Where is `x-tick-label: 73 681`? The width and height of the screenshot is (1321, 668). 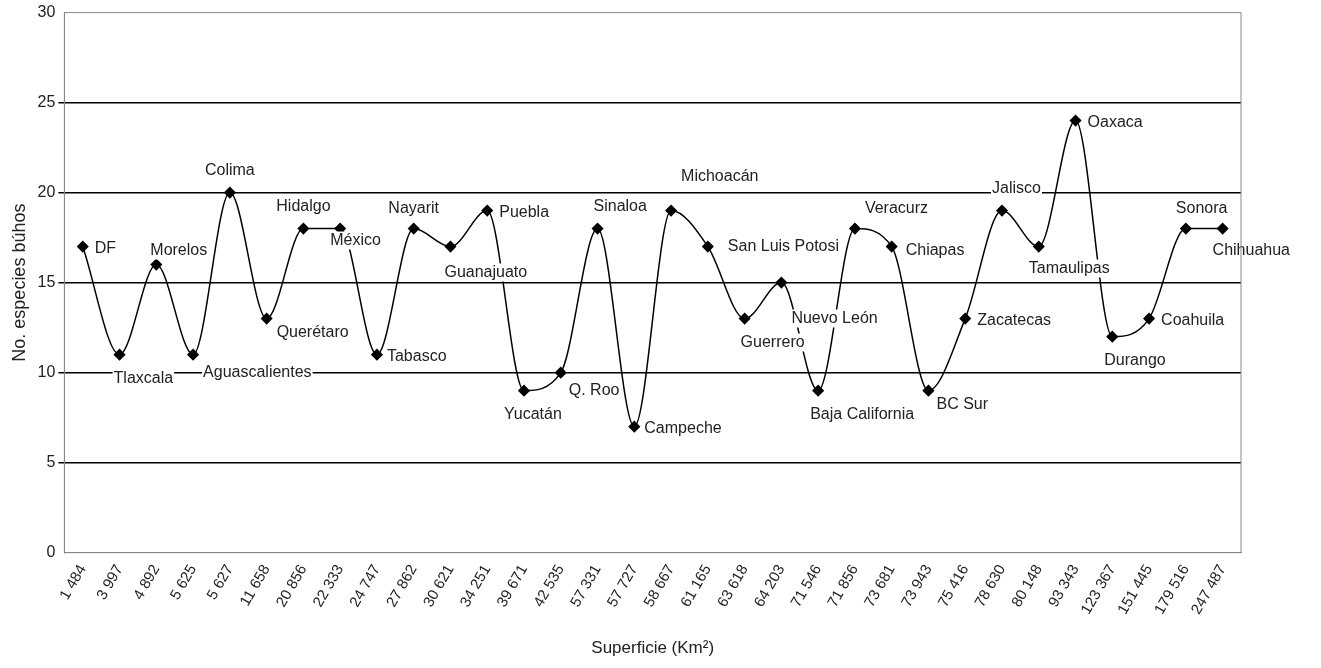 x-tick-label: 73 681 is located at coordinates (879, 585).